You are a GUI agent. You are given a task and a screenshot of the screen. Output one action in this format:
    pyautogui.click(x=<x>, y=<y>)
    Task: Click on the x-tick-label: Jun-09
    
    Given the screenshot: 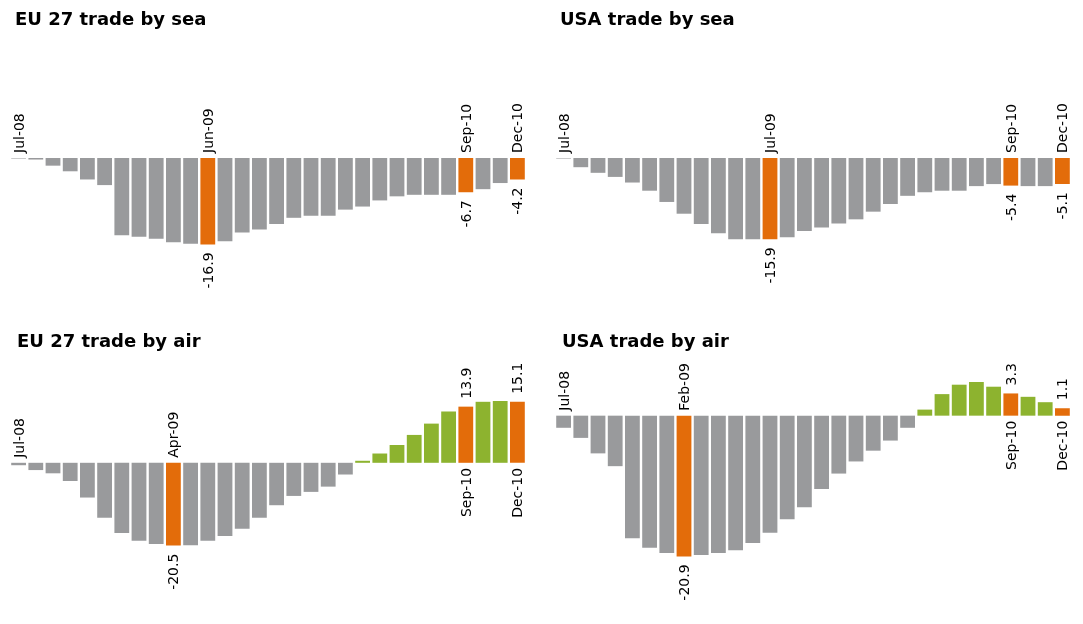 What is the action you would take?
    pyautogui.click(x=207, y=131)
    